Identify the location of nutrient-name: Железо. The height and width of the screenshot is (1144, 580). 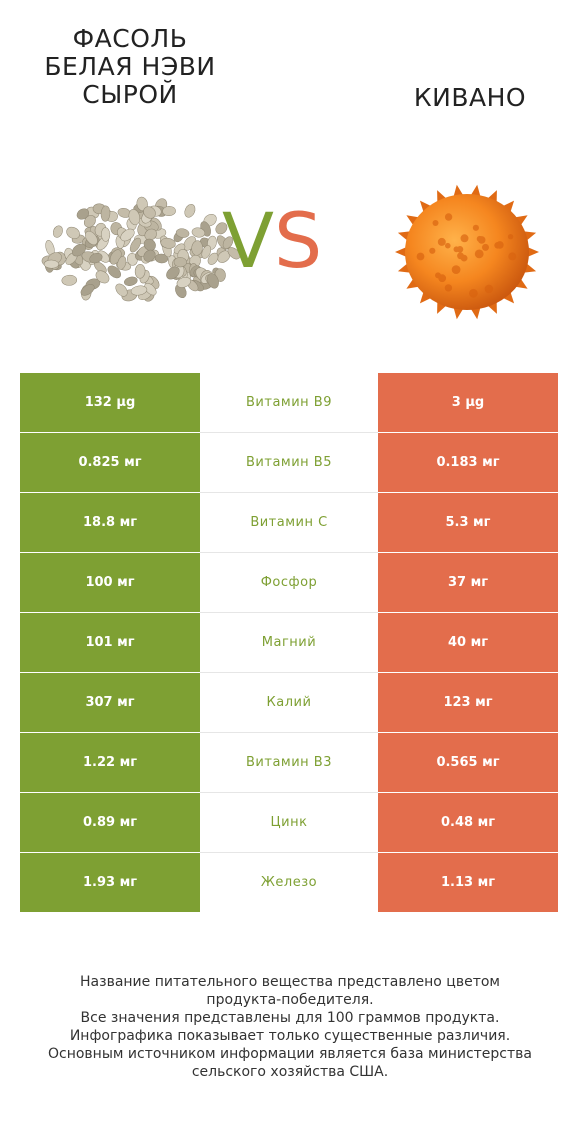
(289, 882).